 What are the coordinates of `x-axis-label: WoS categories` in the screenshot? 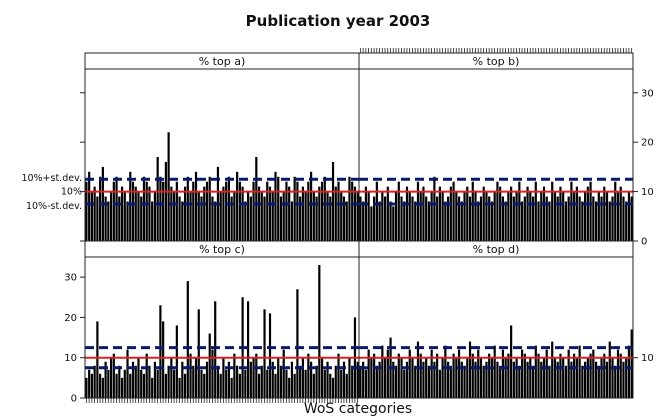 It's located at (358, 409).